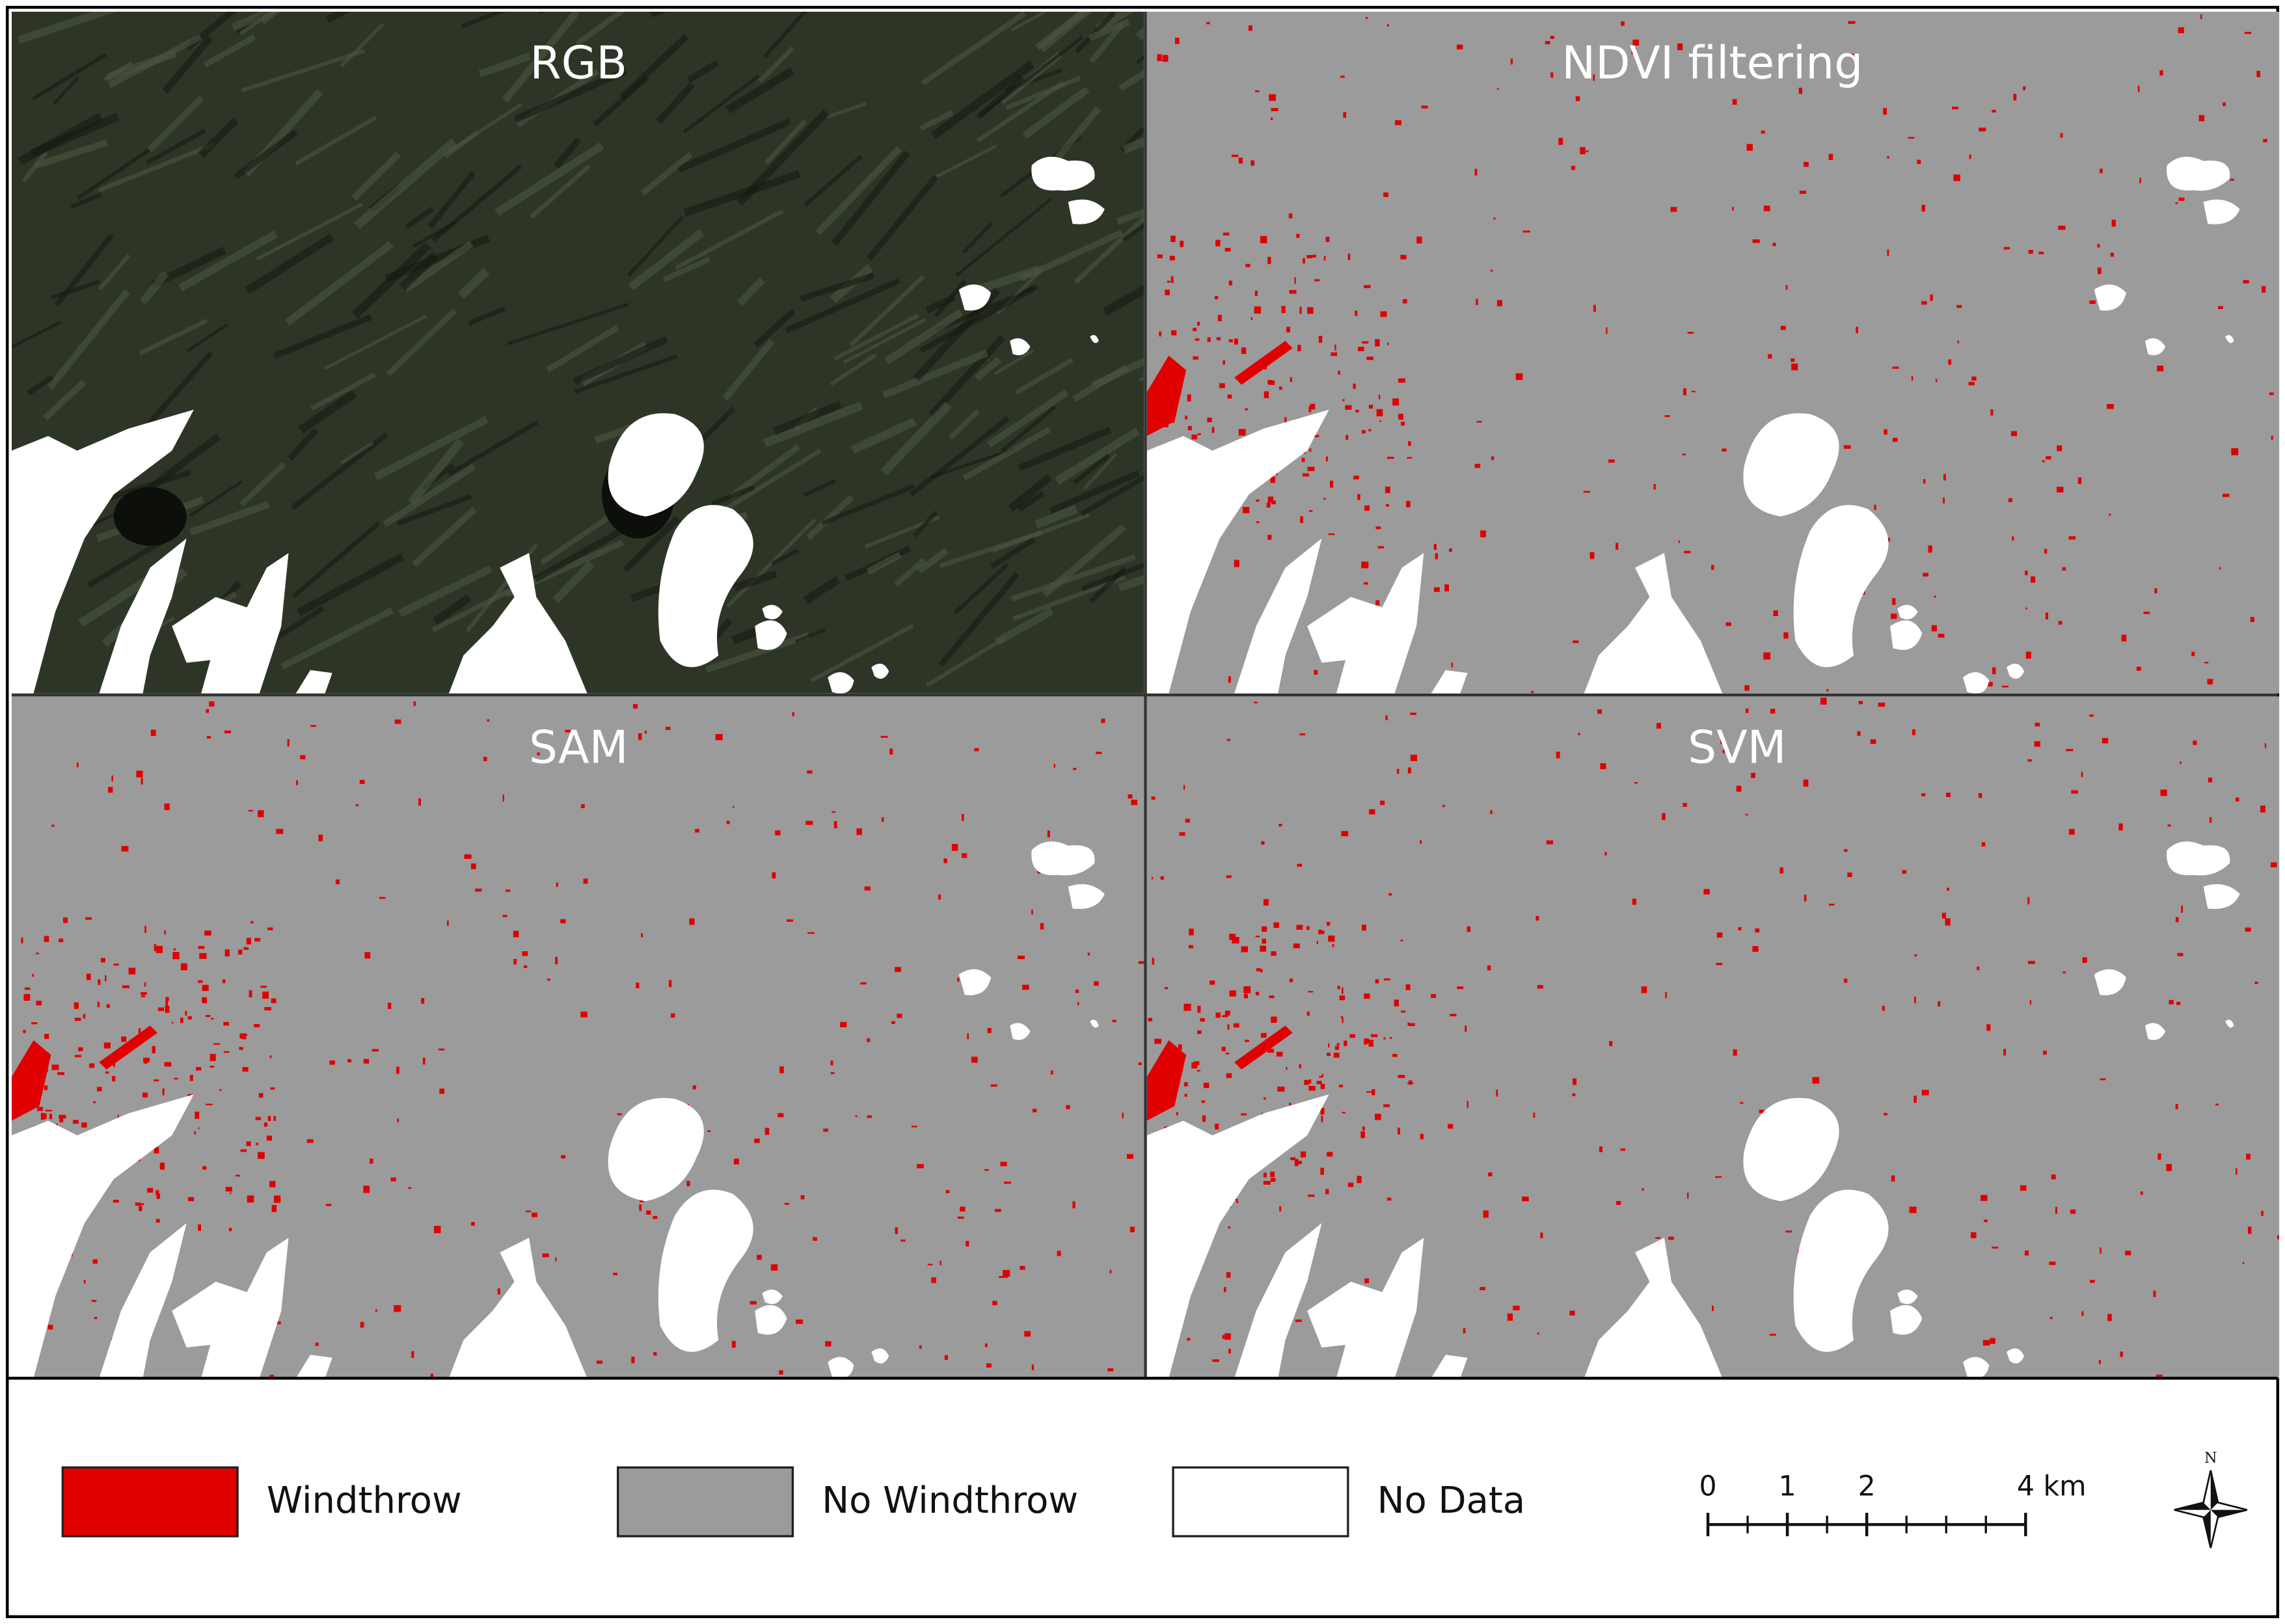 The width and height of the screenshot is (2285, 1624). Describe the element at coordinates (2210, 1509) in the screenshot. I see `north-arrow` at that location.